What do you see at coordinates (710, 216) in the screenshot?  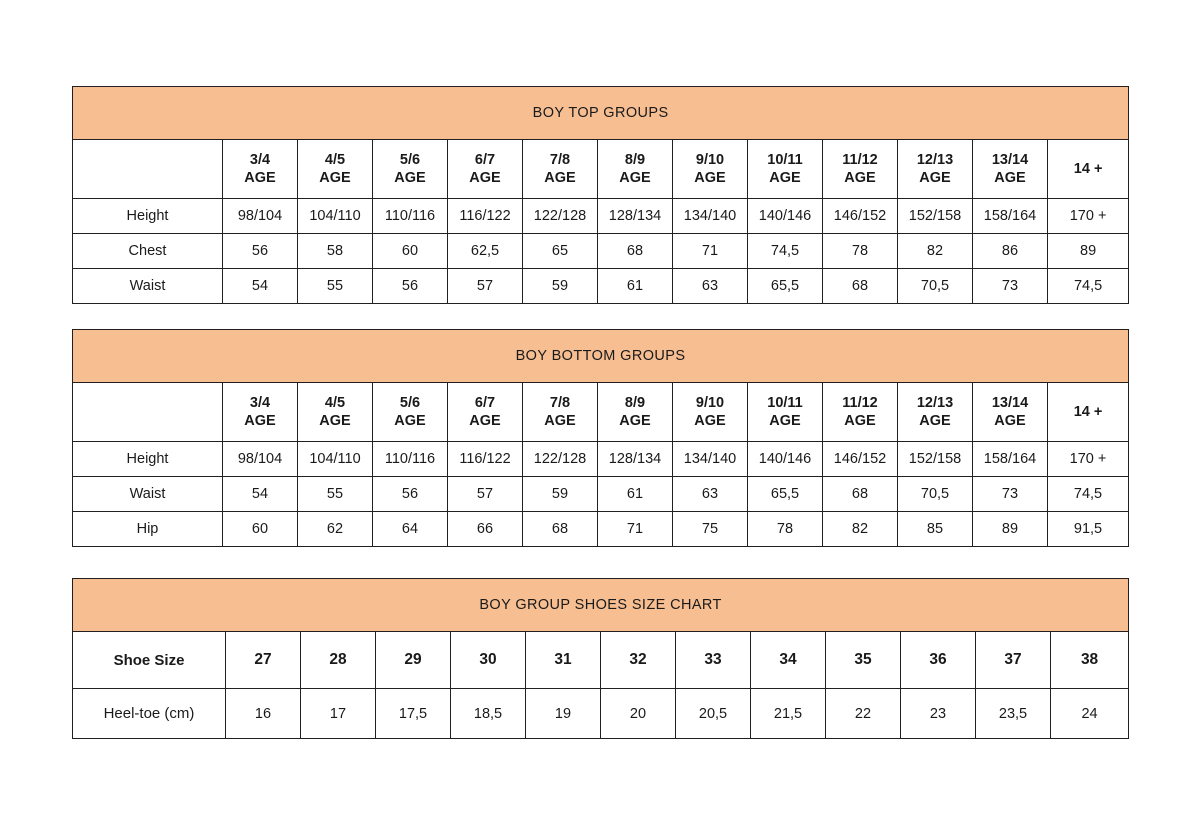 I see `table-cell: 134/140` at bounding box center [710, 216].